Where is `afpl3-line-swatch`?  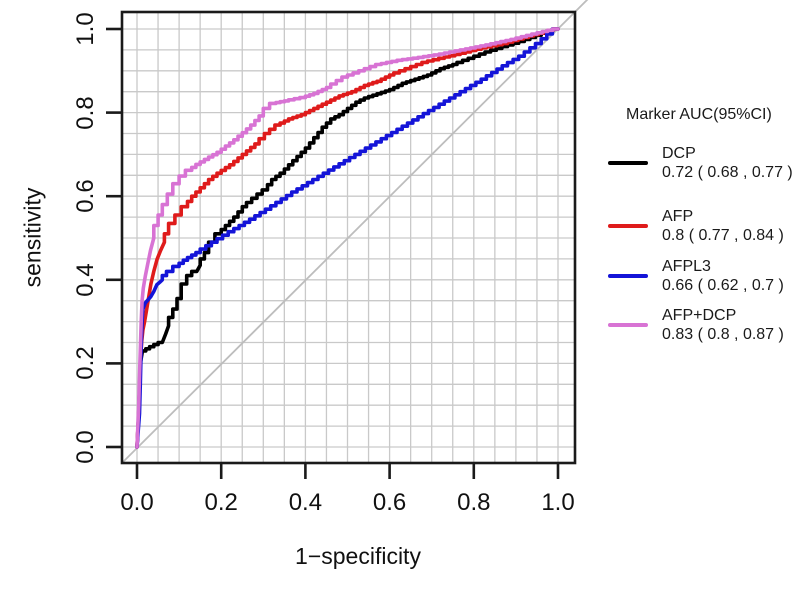 afpl3-line-swatch is located at coordinates (628, 276).